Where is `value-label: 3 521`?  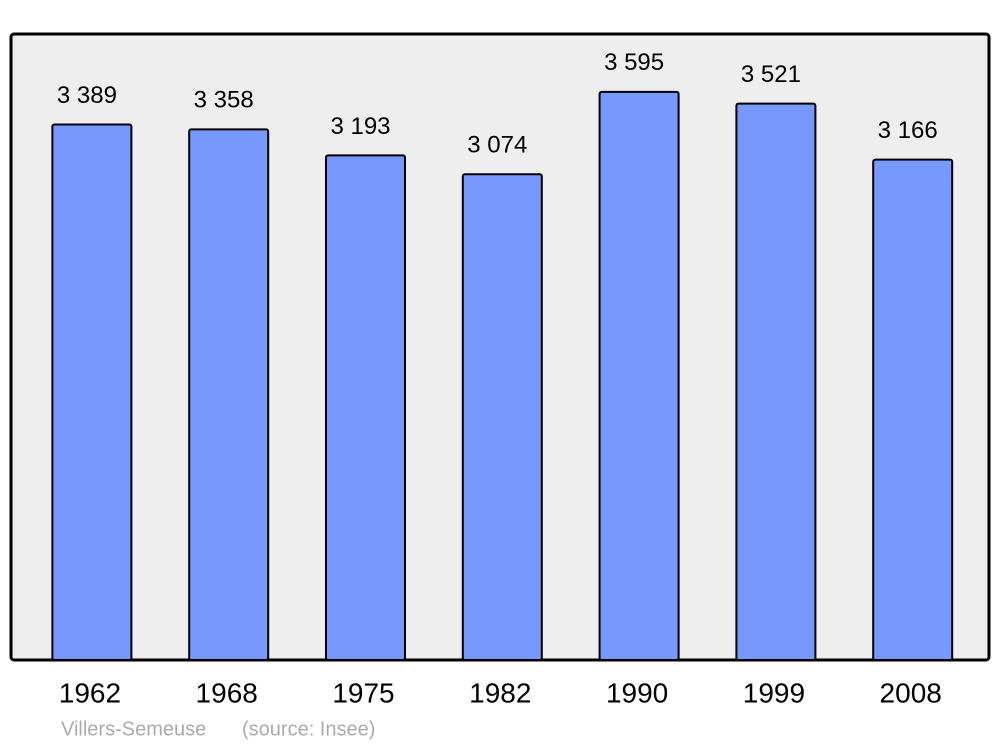
value-label: 3 521 is located at coordinates (771, 74).